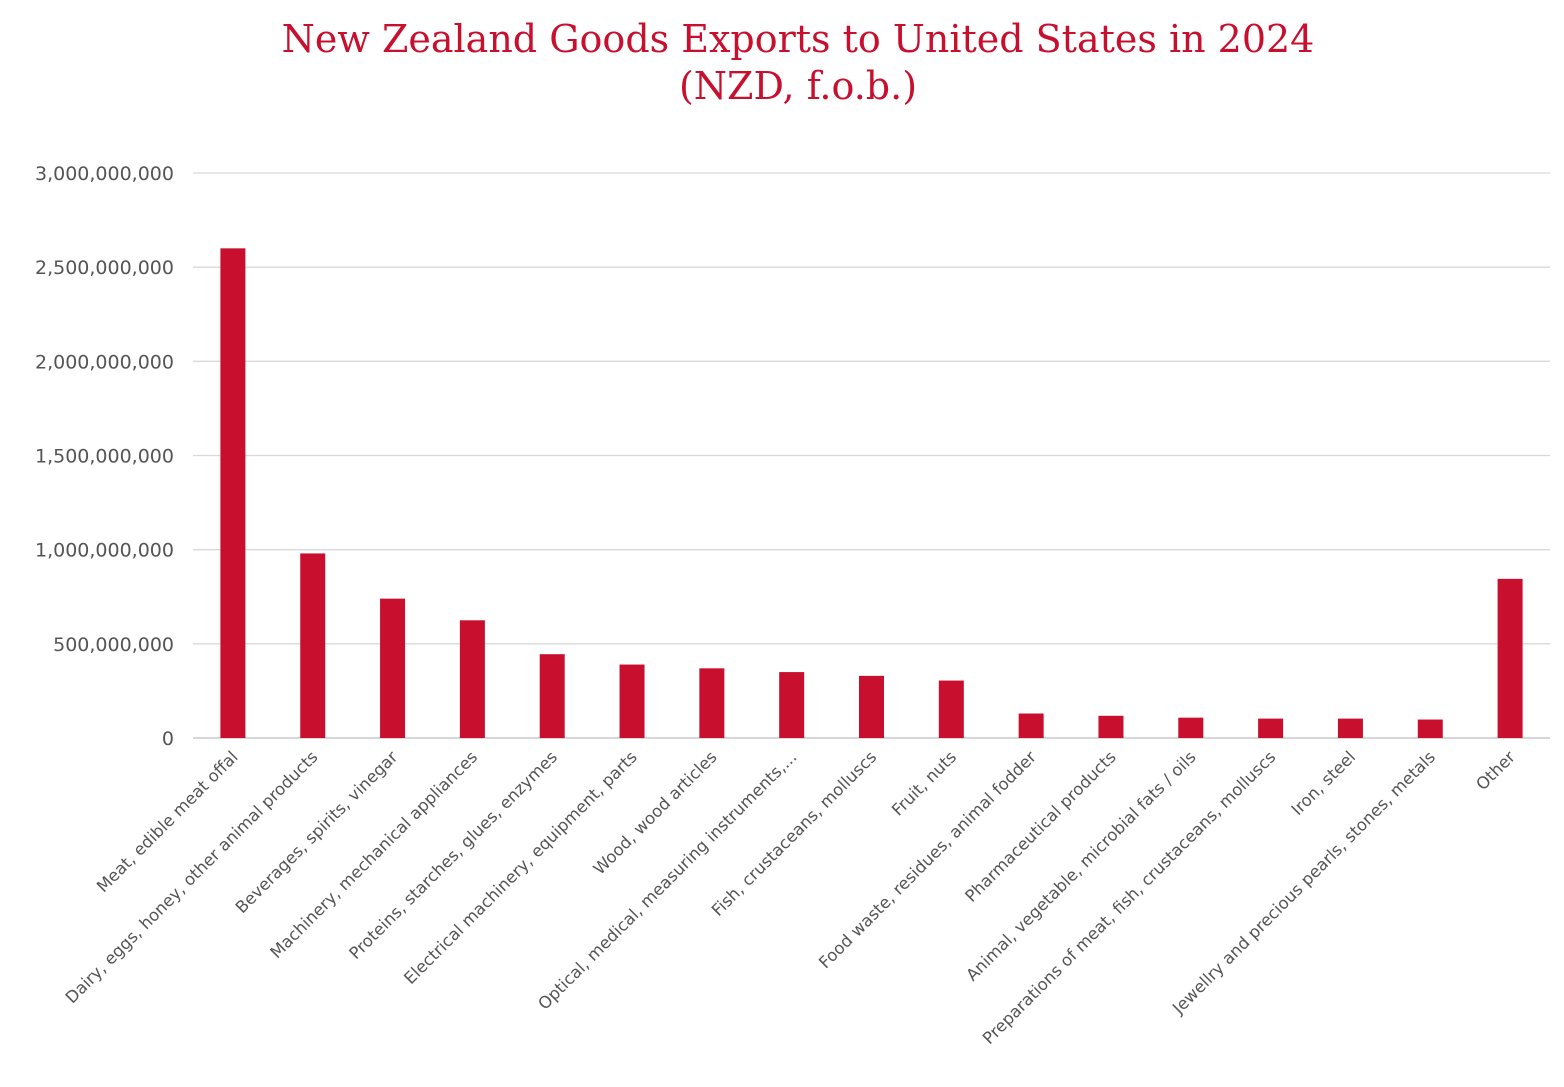  Describe the element at coordinates (104, 268) in the screenshot. I see `y-tick-label: 2,500,000,000` at that location.